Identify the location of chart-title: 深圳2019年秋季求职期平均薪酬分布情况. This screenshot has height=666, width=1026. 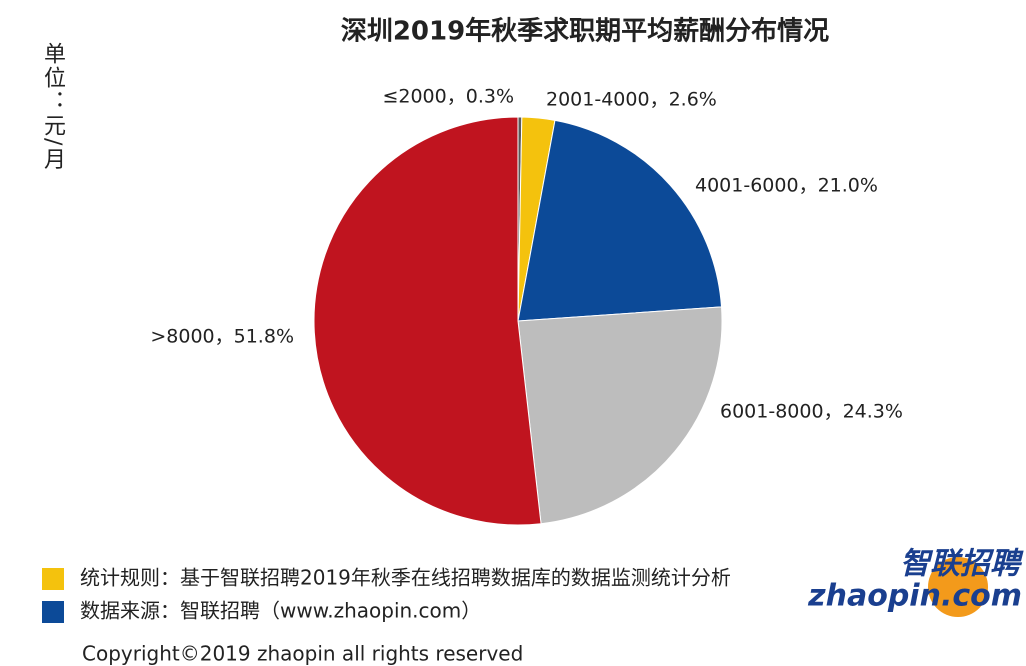
(585, 31).